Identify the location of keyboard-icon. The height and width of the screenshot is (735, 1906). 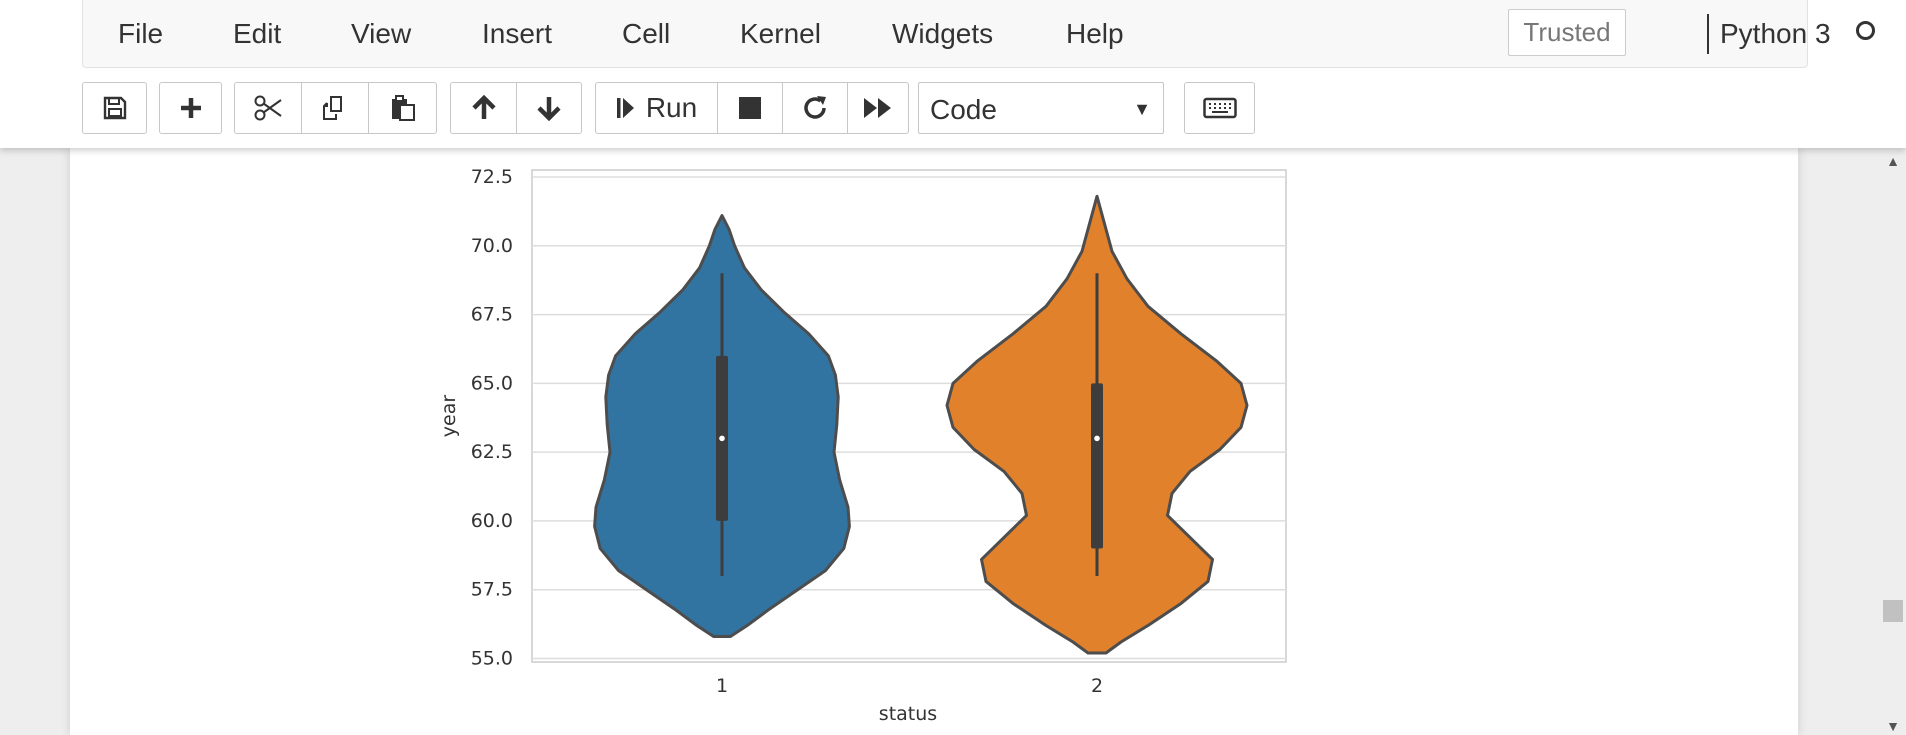
(1219, 108).